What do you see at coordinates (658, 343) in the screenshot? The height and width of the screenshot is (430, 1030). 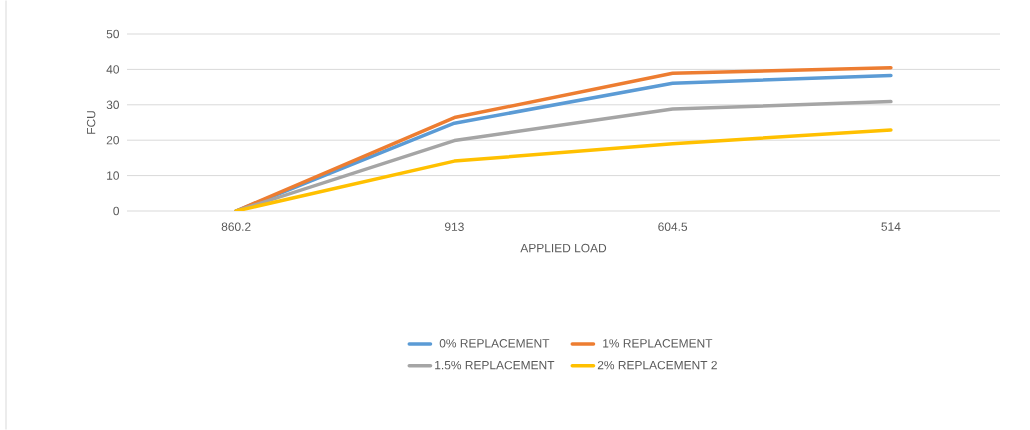 I see `legend-label: 1% REPLACEMENT` at bounding box center [658, 343].